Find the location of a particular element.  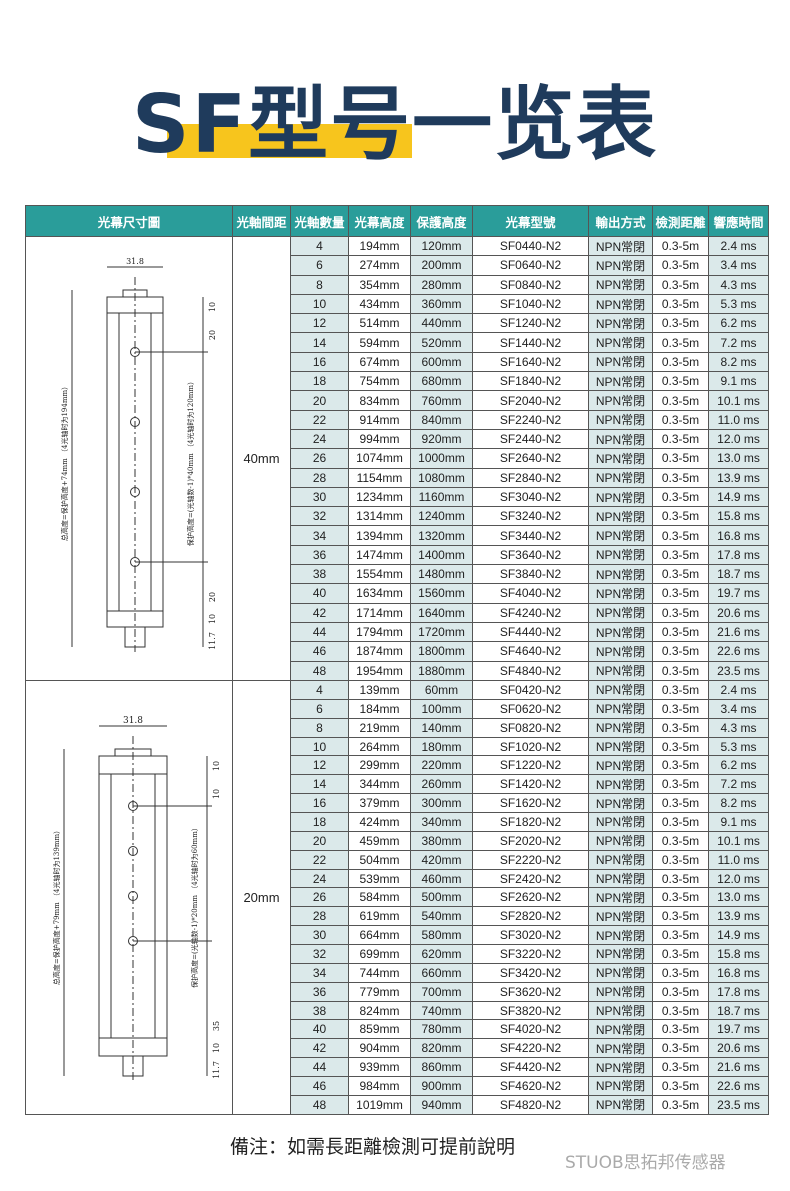

table-row: 20 834mm 760mm SF2040-N2 NPN常閉 0.3-5m 10.1 ms is located at coordinates (397, 400).